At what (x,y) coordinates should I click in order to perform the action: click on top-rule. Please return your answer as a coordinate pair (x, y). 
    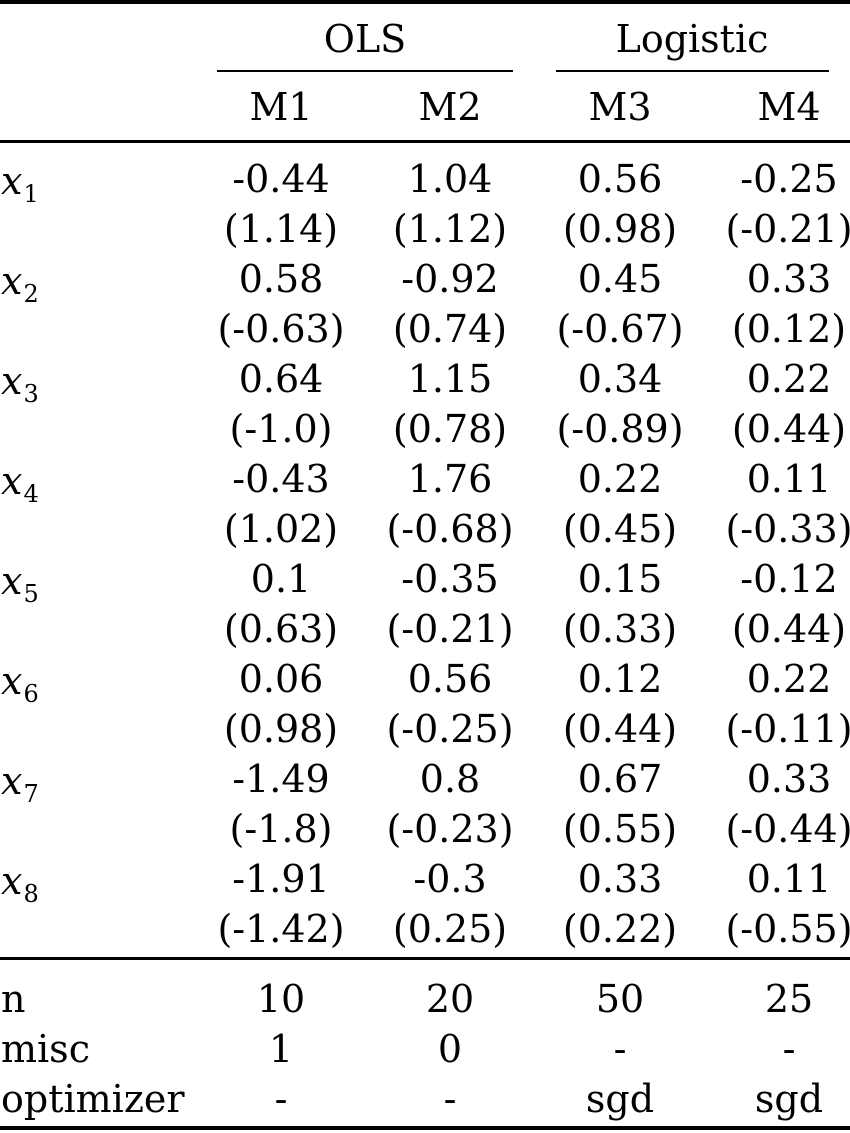
    Looking at the image, I should click on (425, 2).